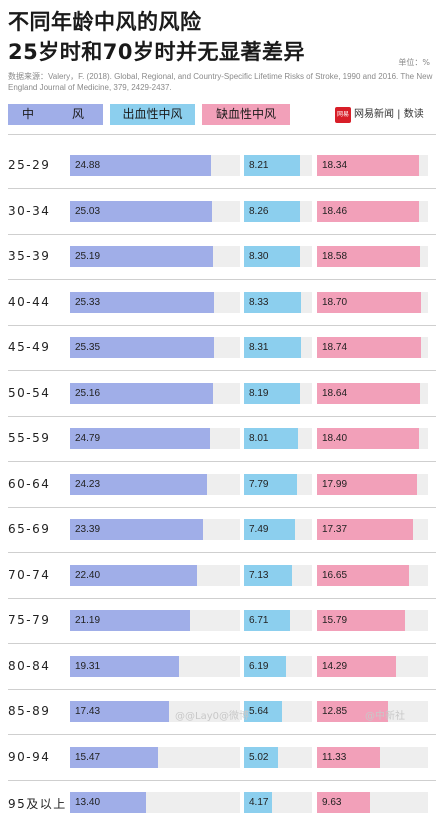  I want to click on age-group-label: 75-79, so click(29, 620).